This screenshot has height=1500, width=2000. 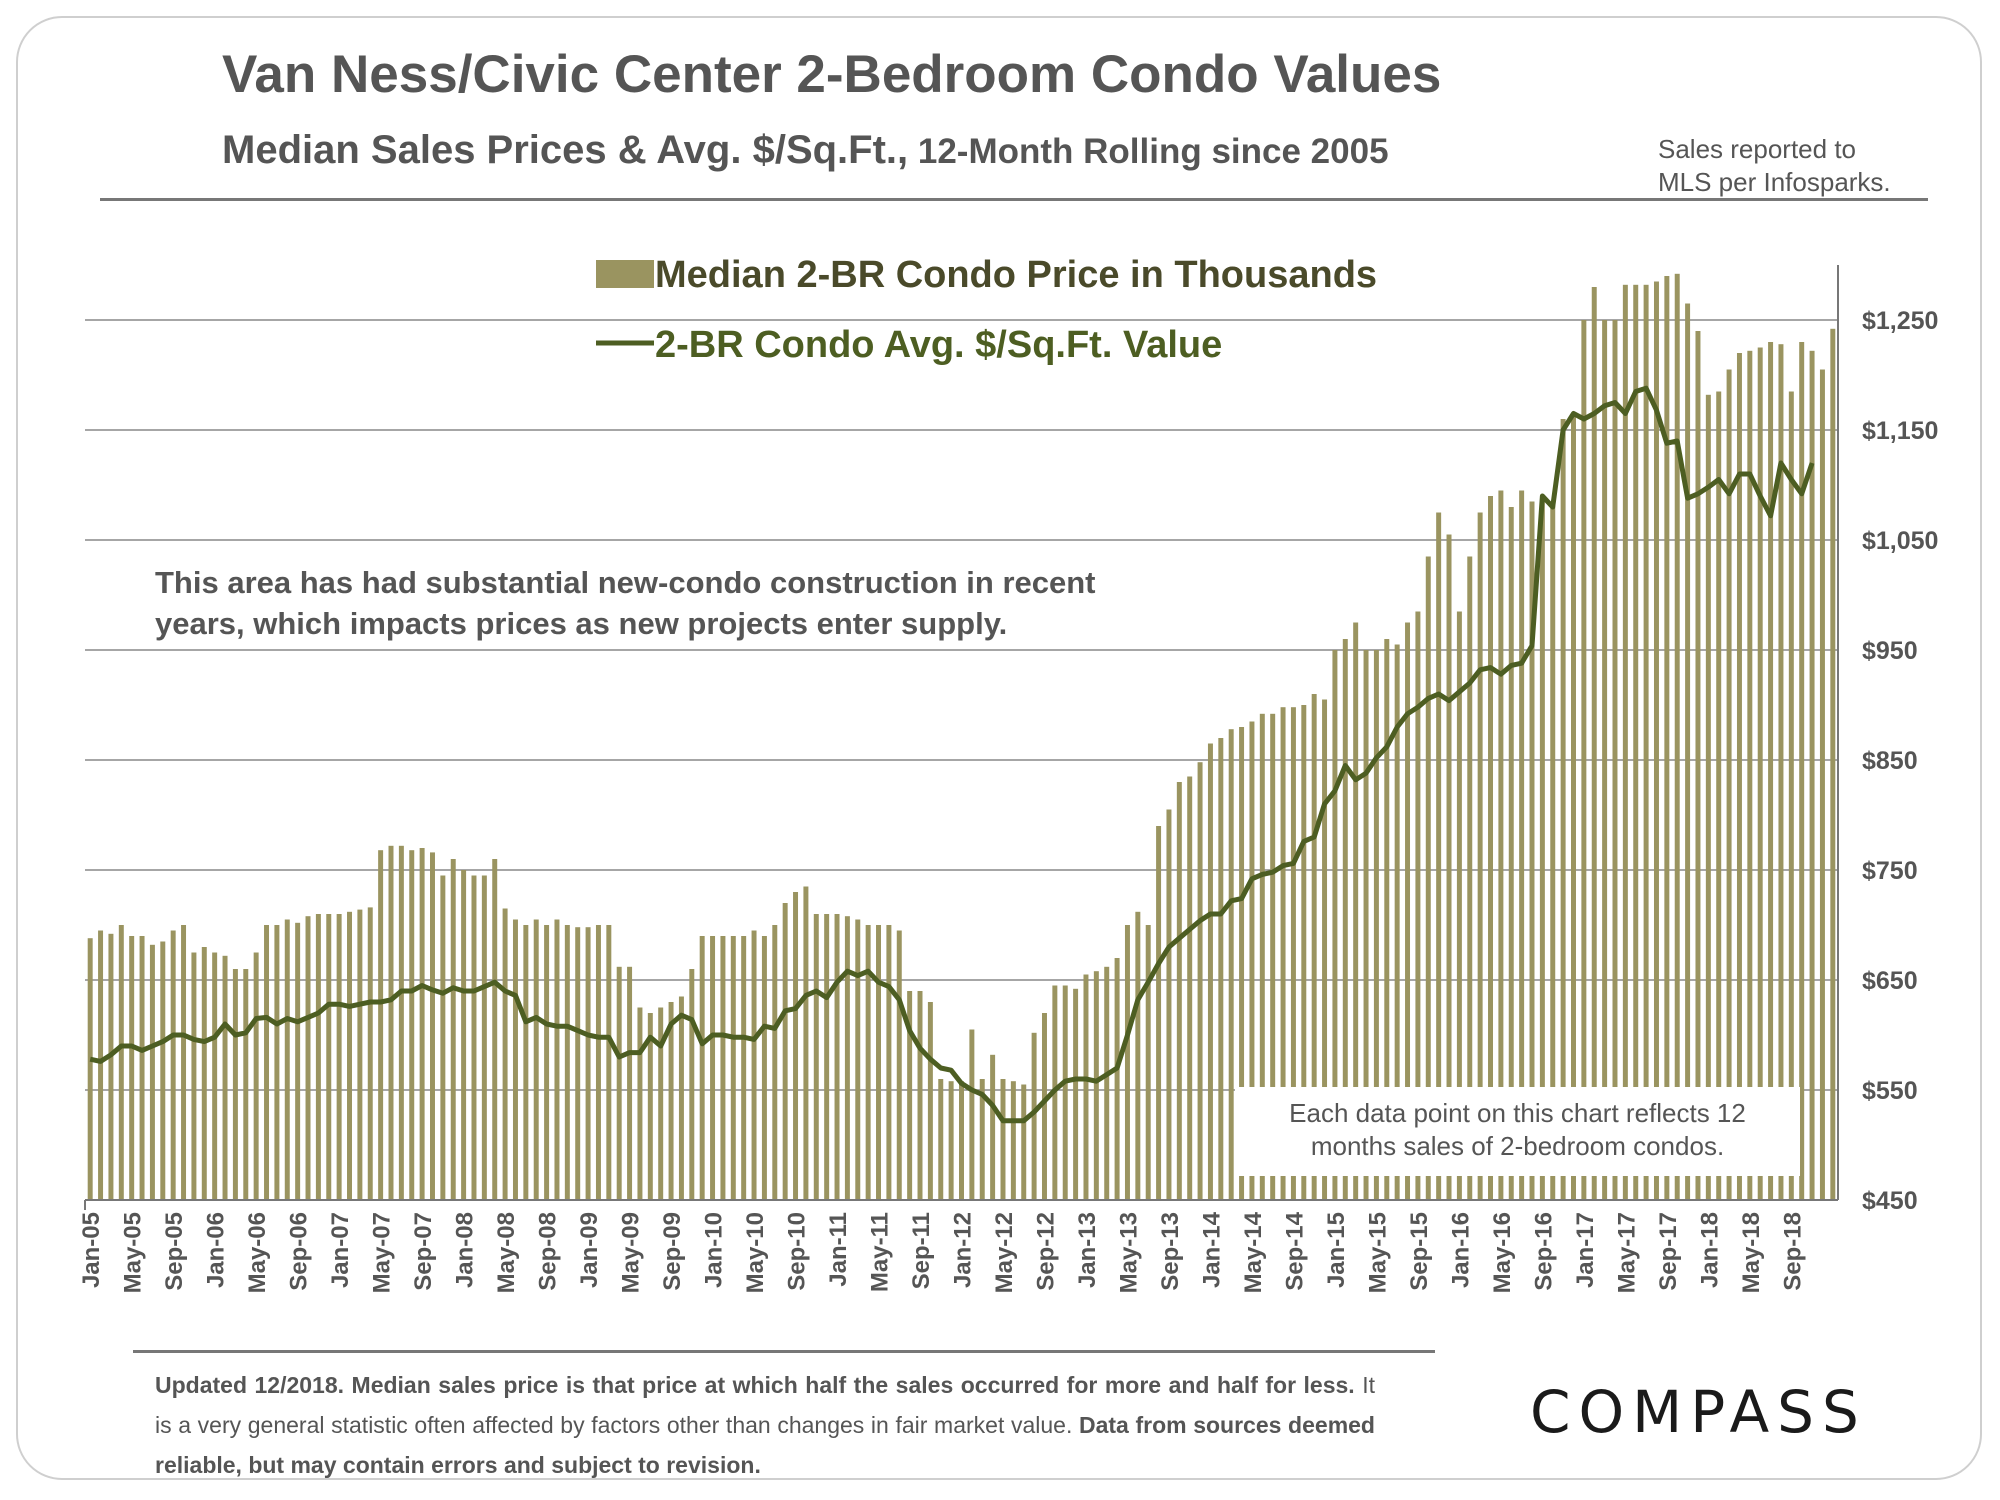 I want to click on x-tick-label: May-09, so click(x=631, y=1252).